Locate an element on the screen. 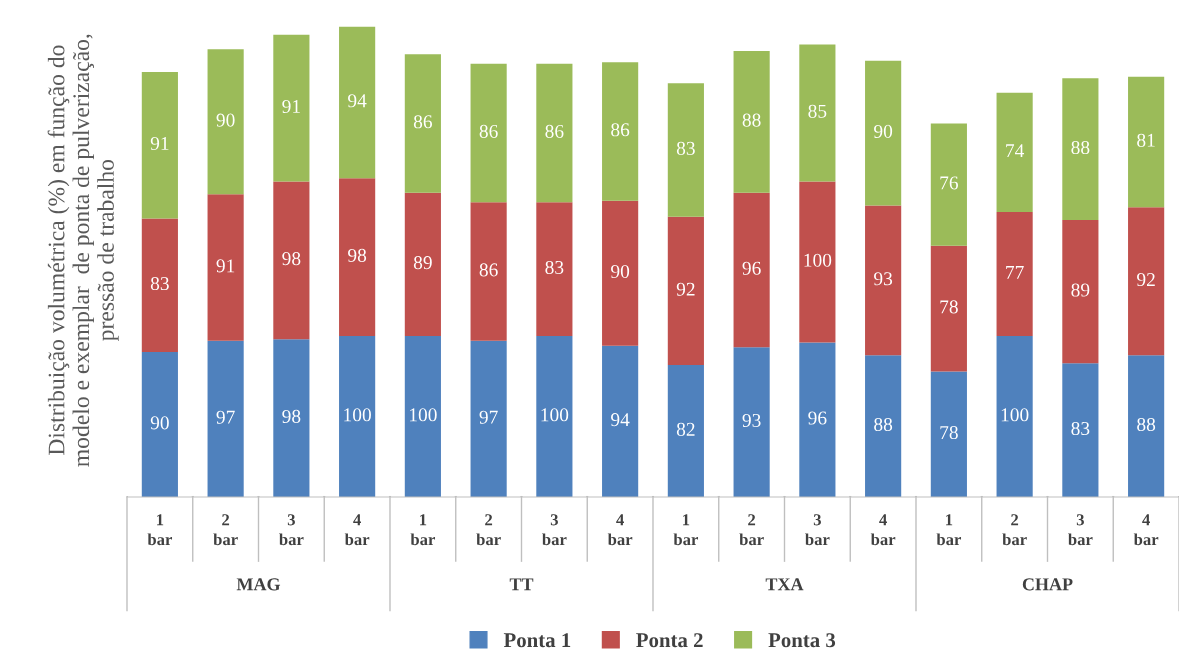 This screenshot has height=662, width=1179. x-tick-label: 2 bar is located at coordinates (1014, 530).